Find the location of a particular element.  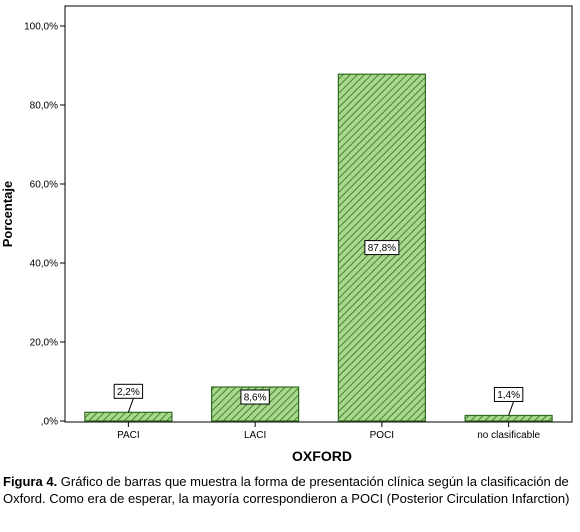

y-tick-label: 20,0% is located at coordinates (44, 343).